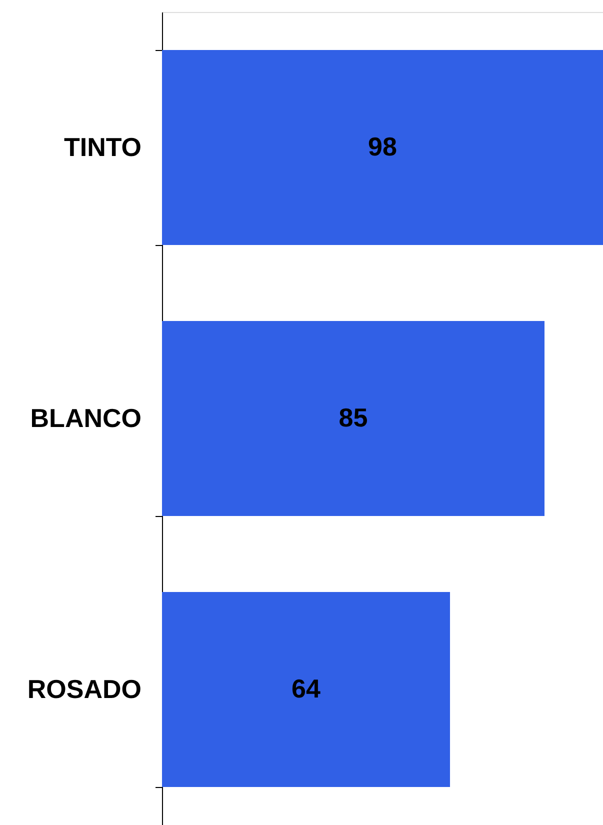 The width and height of the screenshot is (603, 825). Describe the element at coordinates (306, 689) in the screenshot. I see `data-label: 64` at that location.